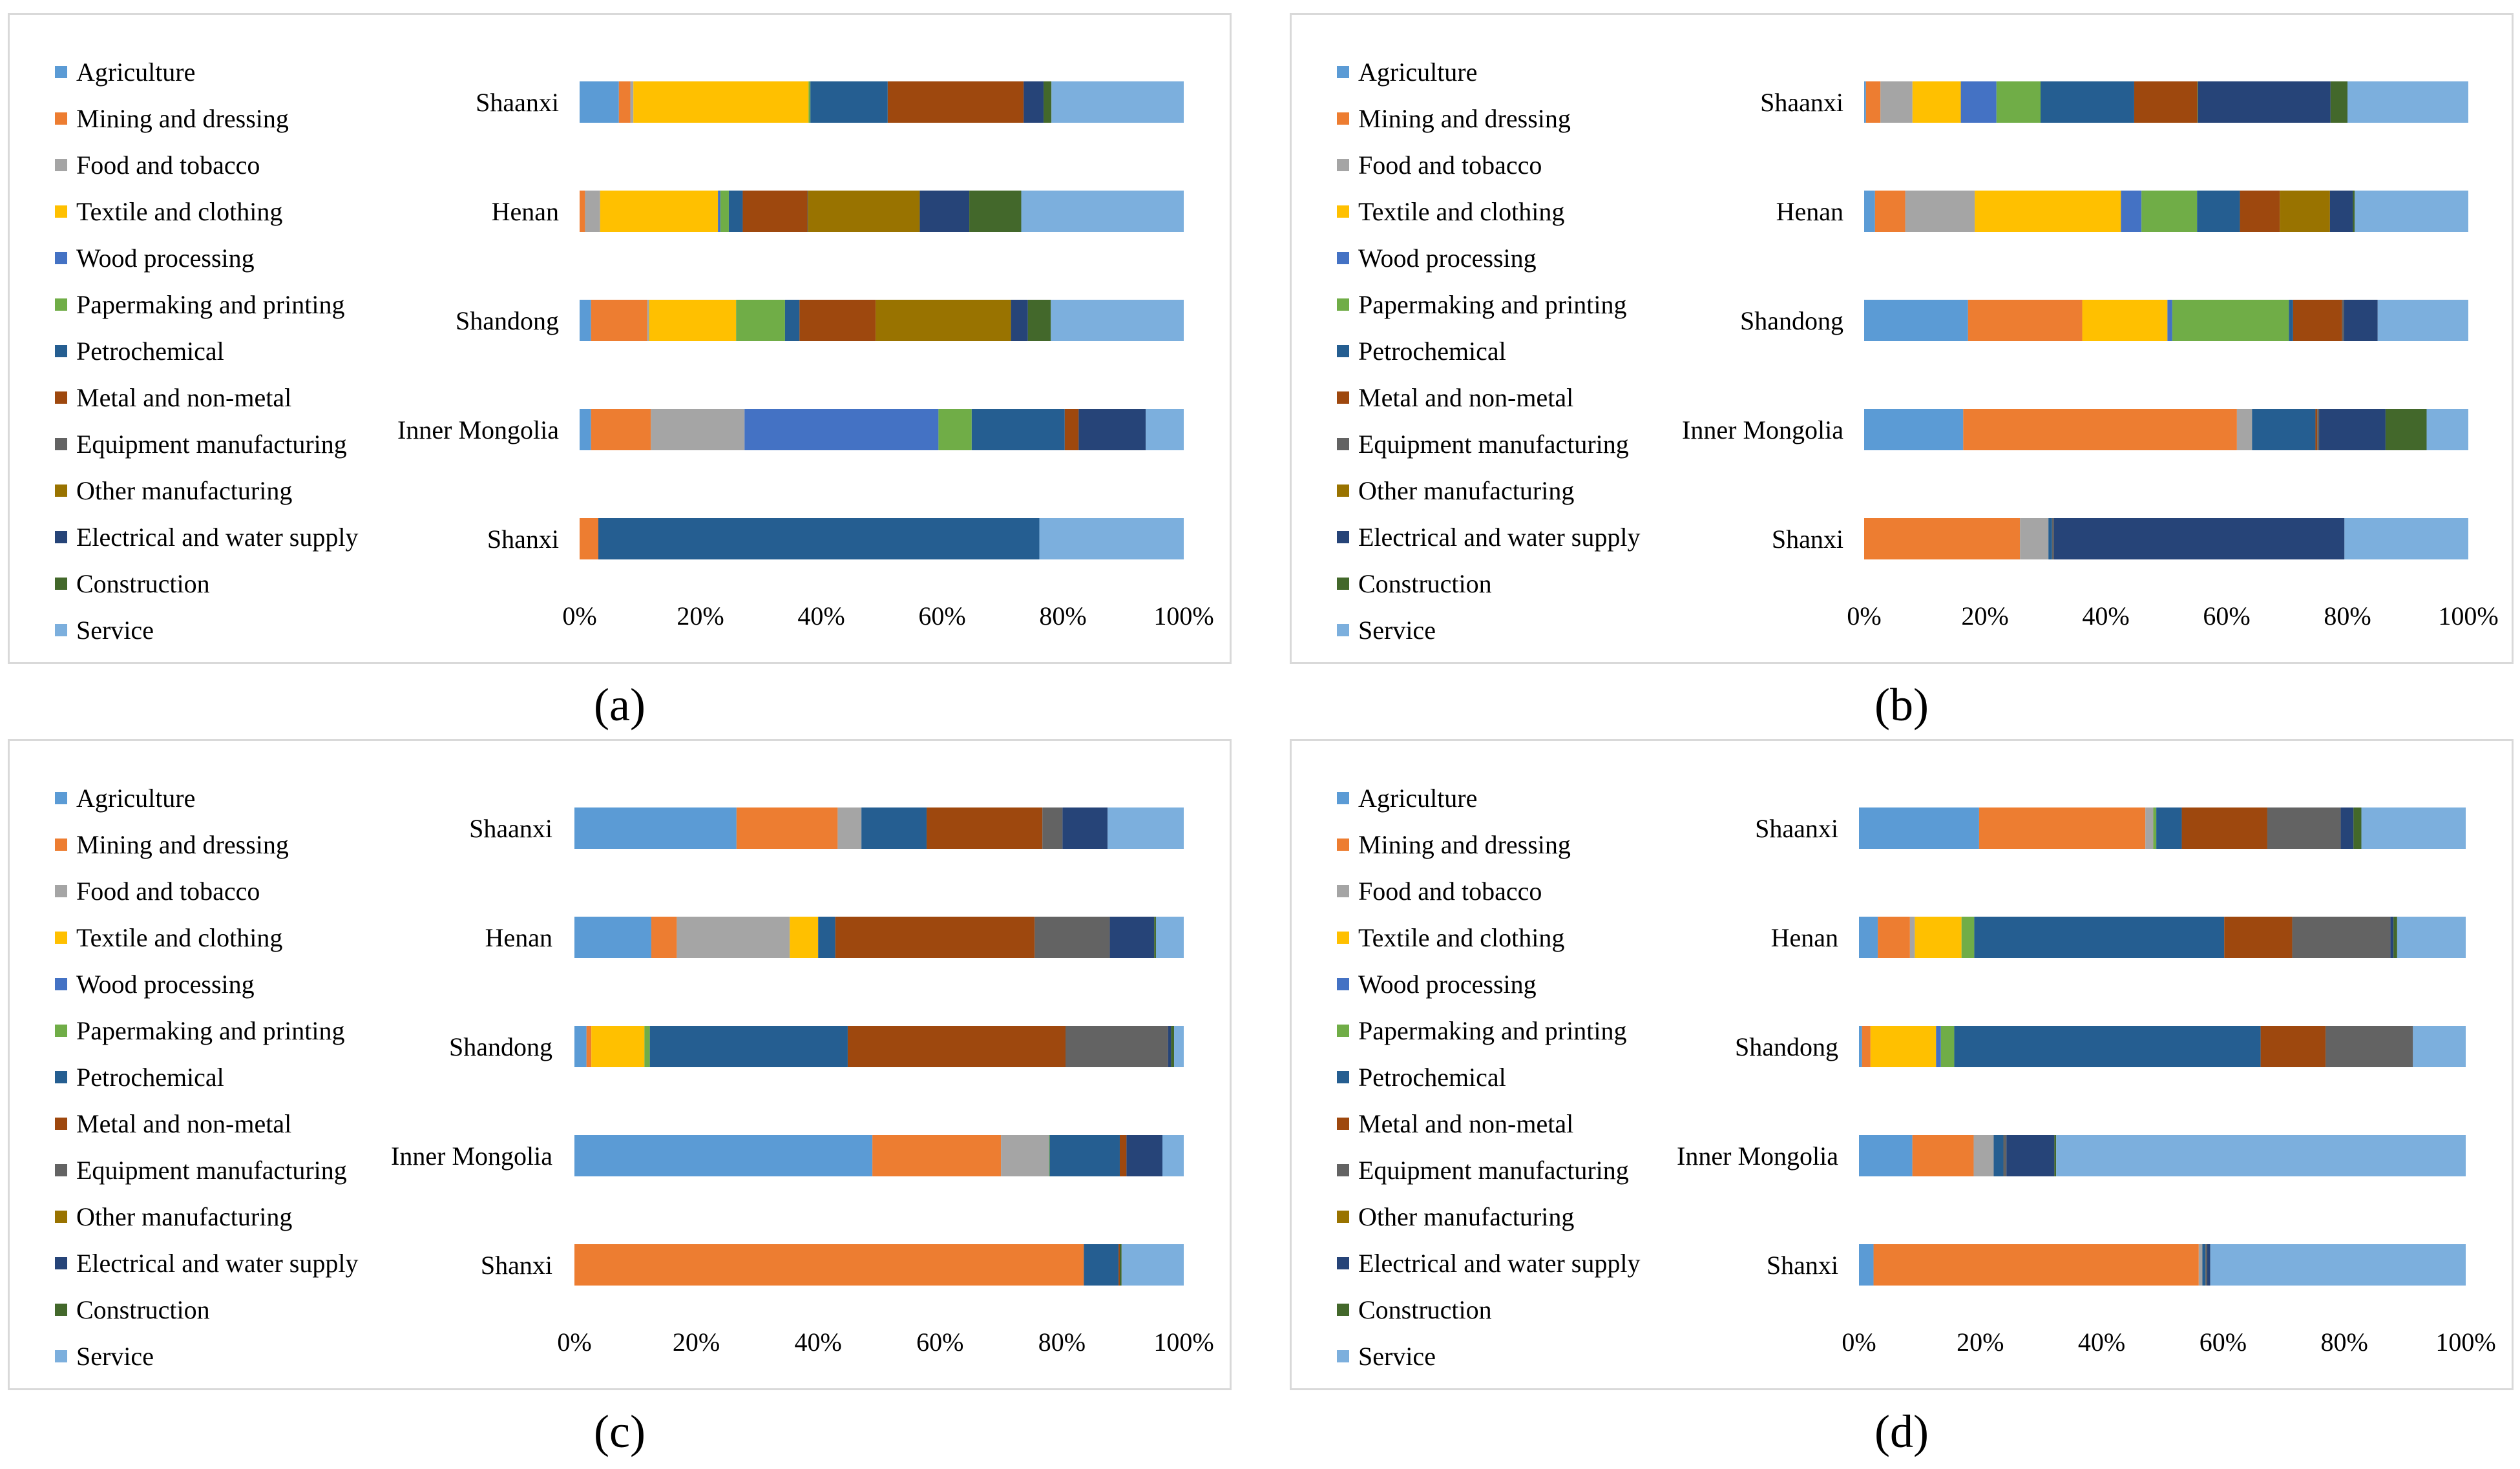 This screenshot has width=2520, height=1469. Describe the element at coordinates (143, 583) in the screenshot. I see `legend-label: Construction` at that location.